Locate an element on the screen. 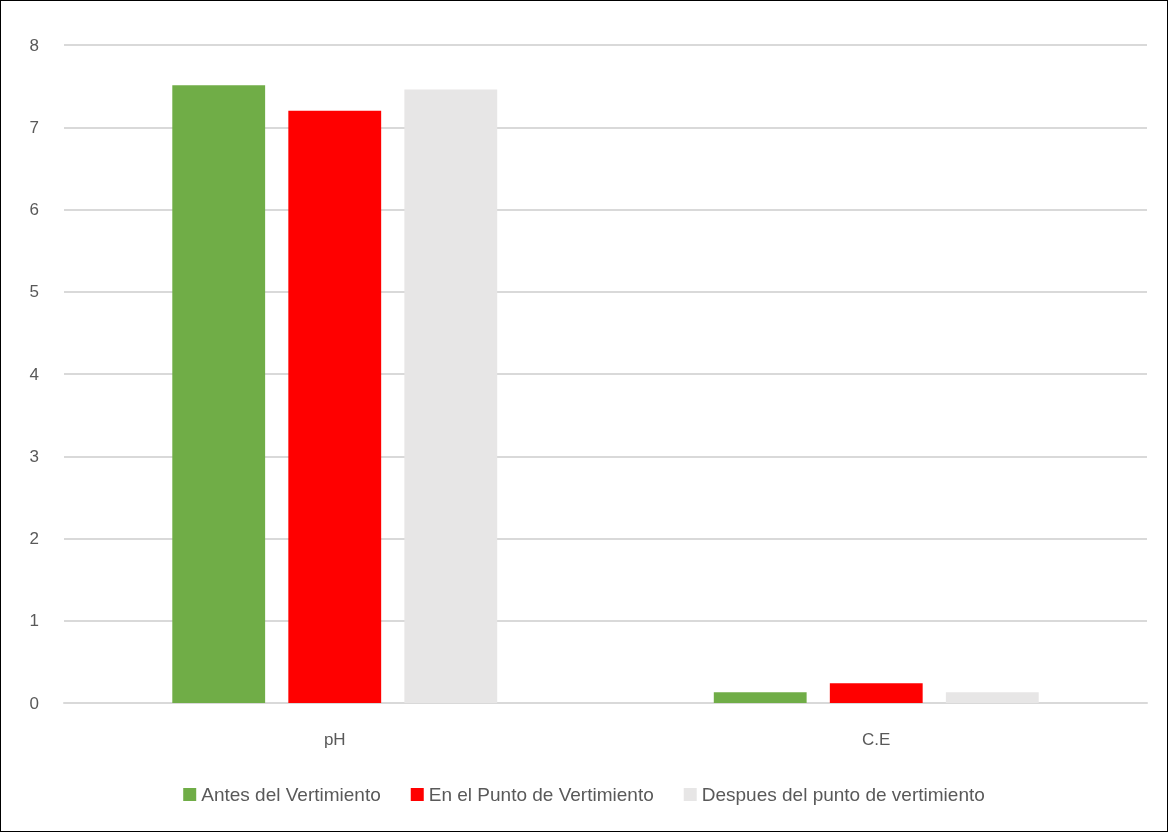 The image size is (1168, 832). y-tick-label: 1 is located at coordinates (34, 621).